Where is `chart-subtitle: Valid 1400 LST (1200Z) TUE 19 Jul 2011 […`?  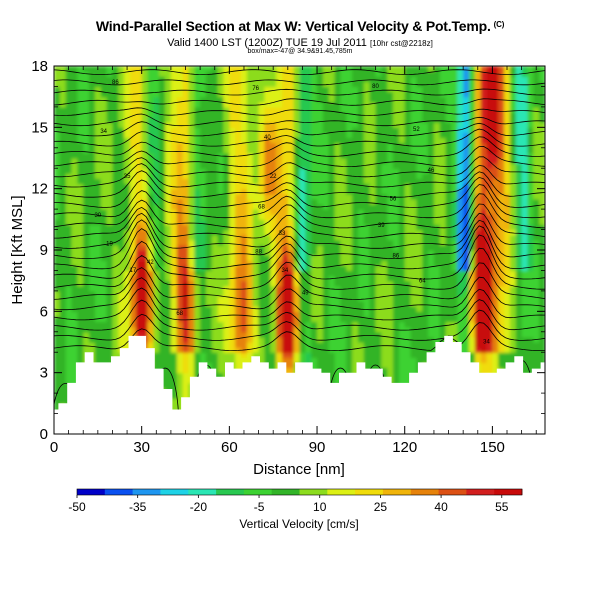
chart-subtitle: Valid 1400 LST (1200Z) TUE 19 Jul 2011 [… is located at coordinates (300, 43).